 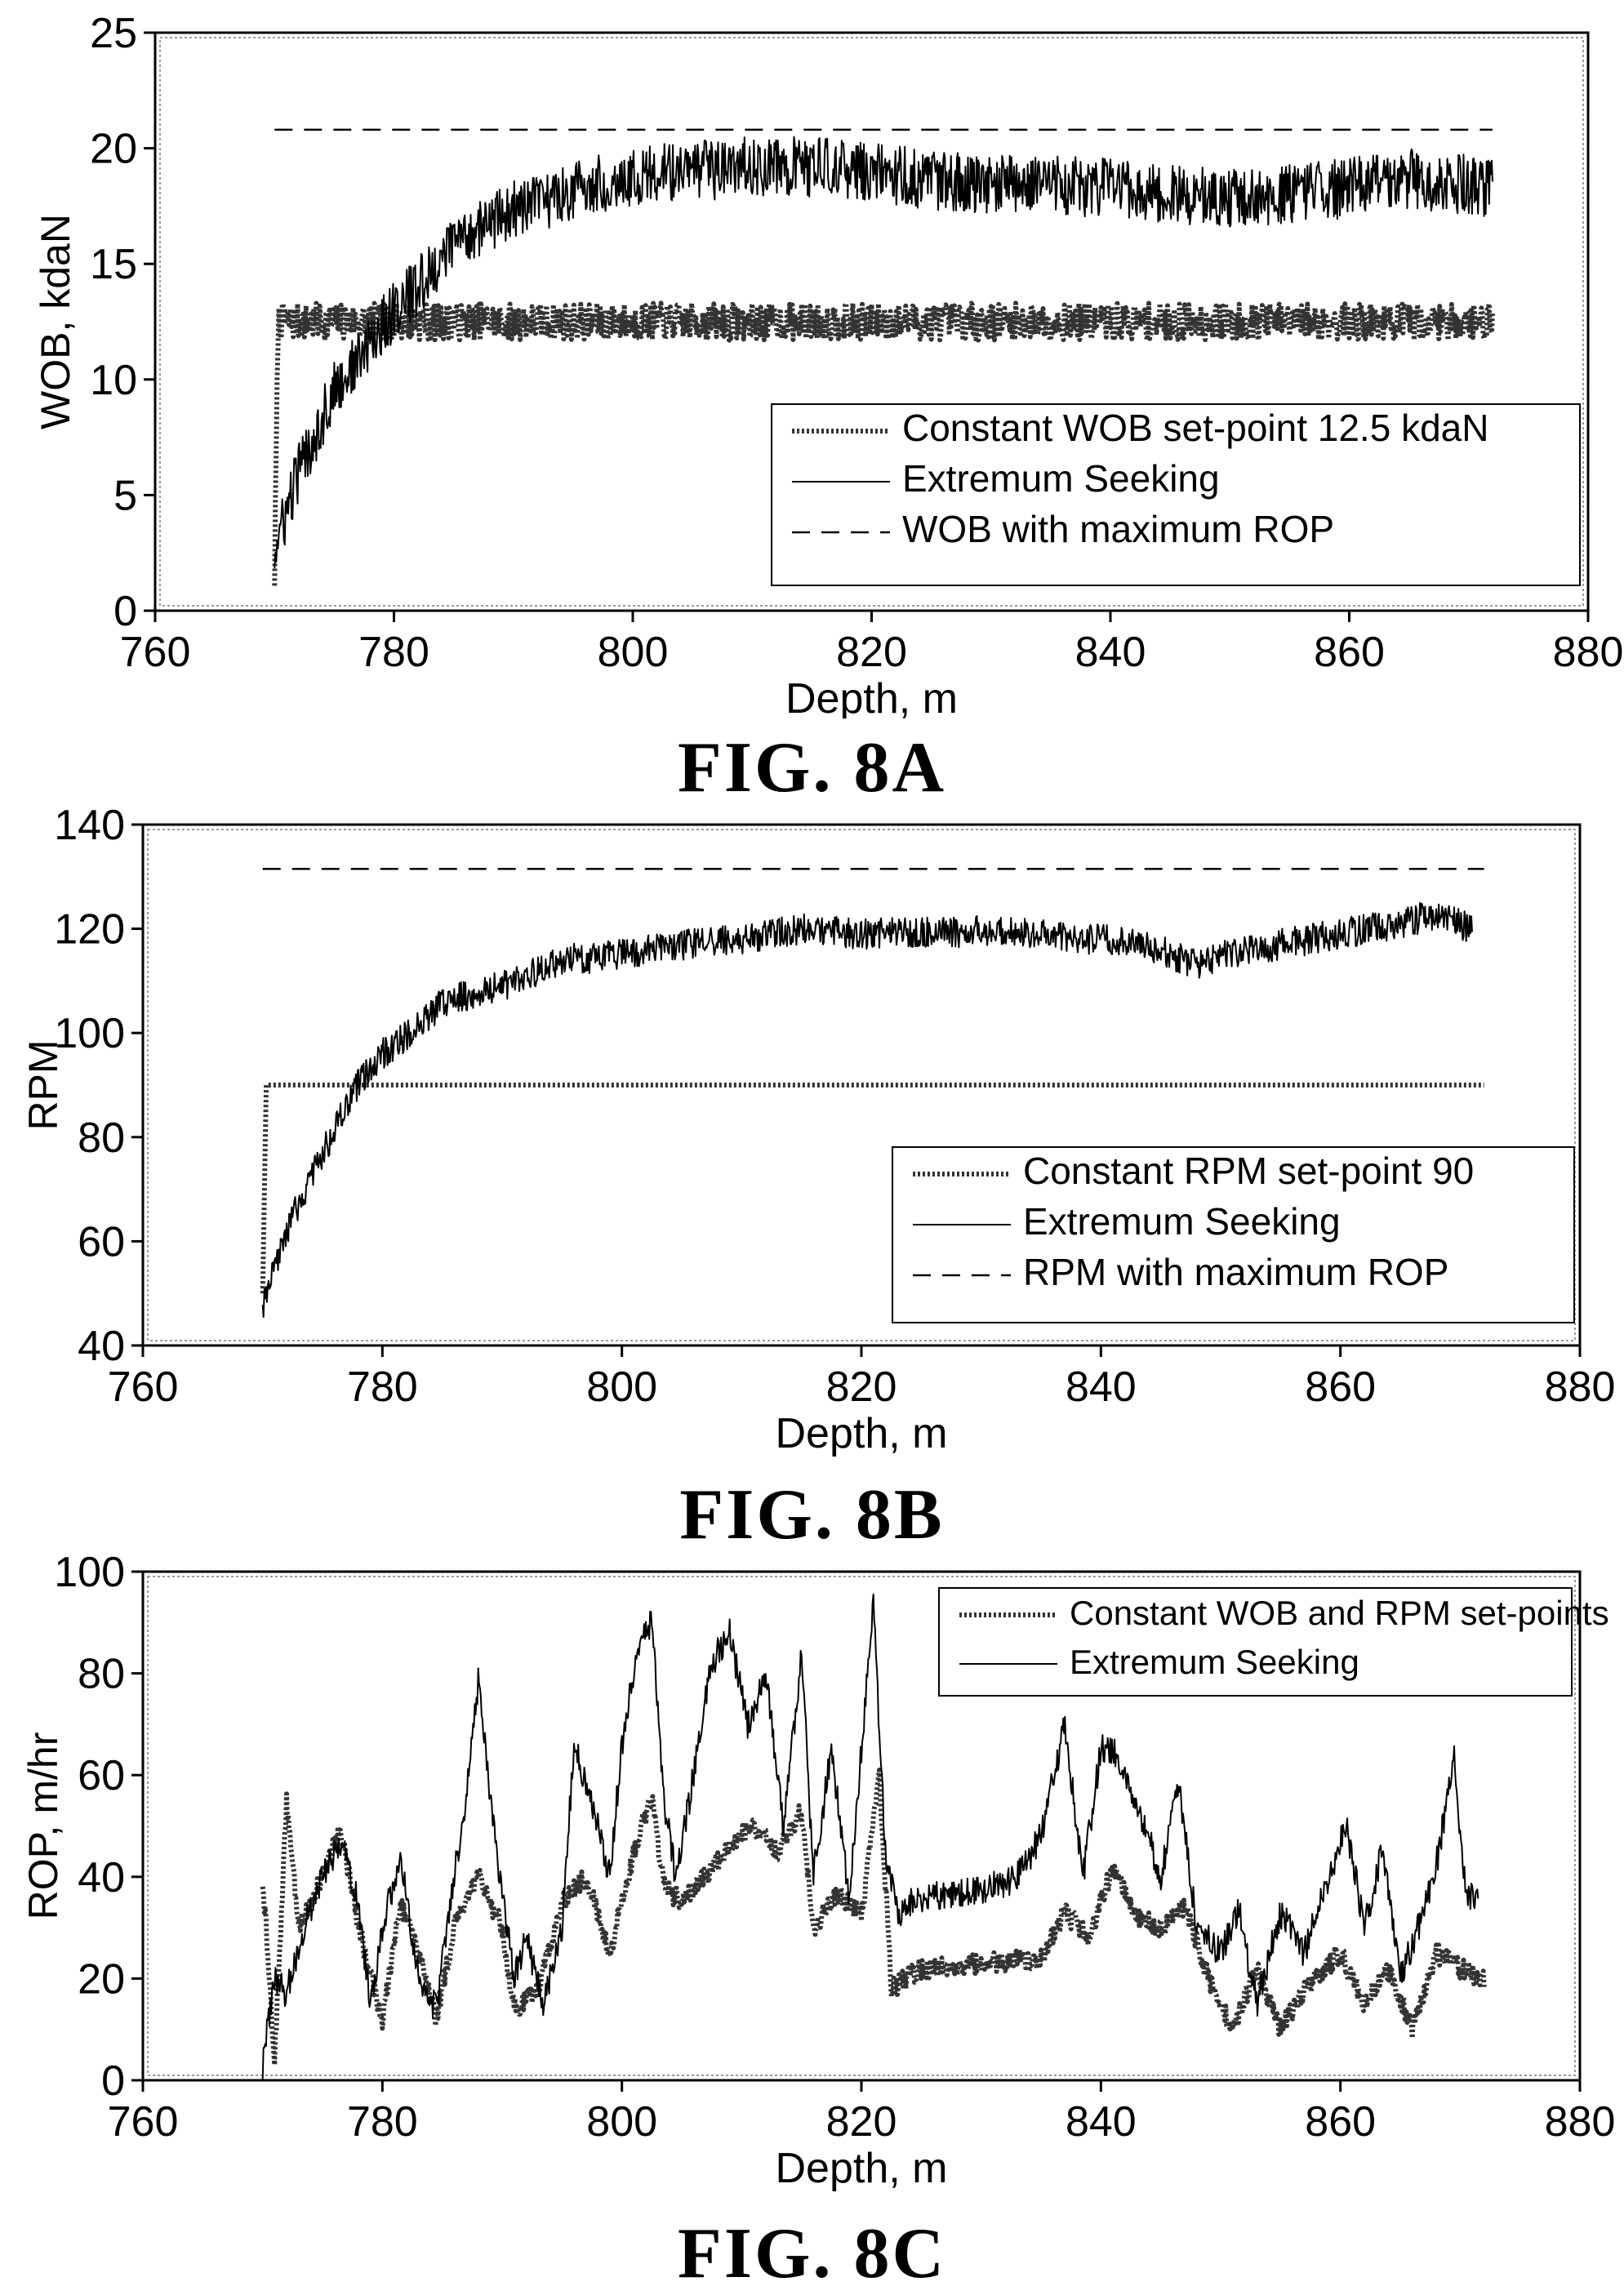 What do you see at coordinates (1235, 1272) in the screenshot?
I see `legend-label: RPM with maximum ROP` at bounding box center [1235, 1272].